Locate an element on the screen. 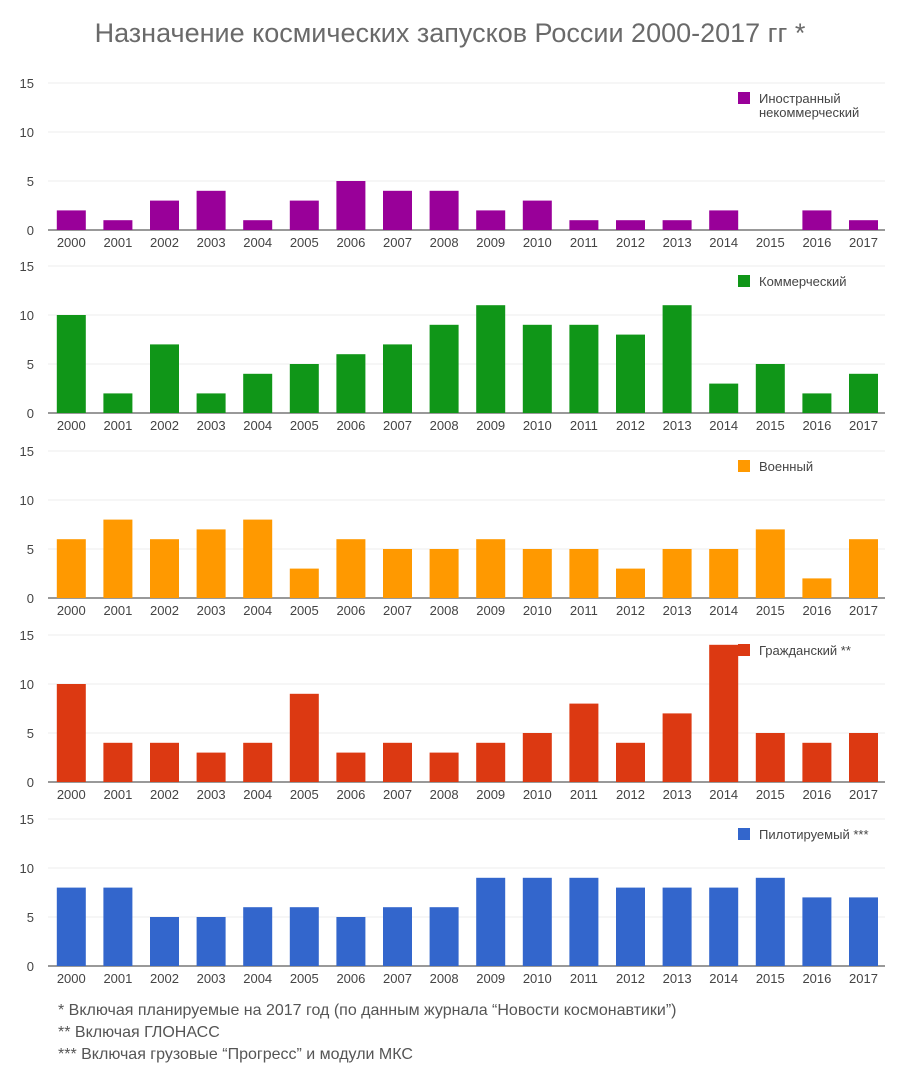 Image resolution: width=900 pixels, height=1074 pixels. legend-label: некоммерческий is located at coordinates (809, 112).